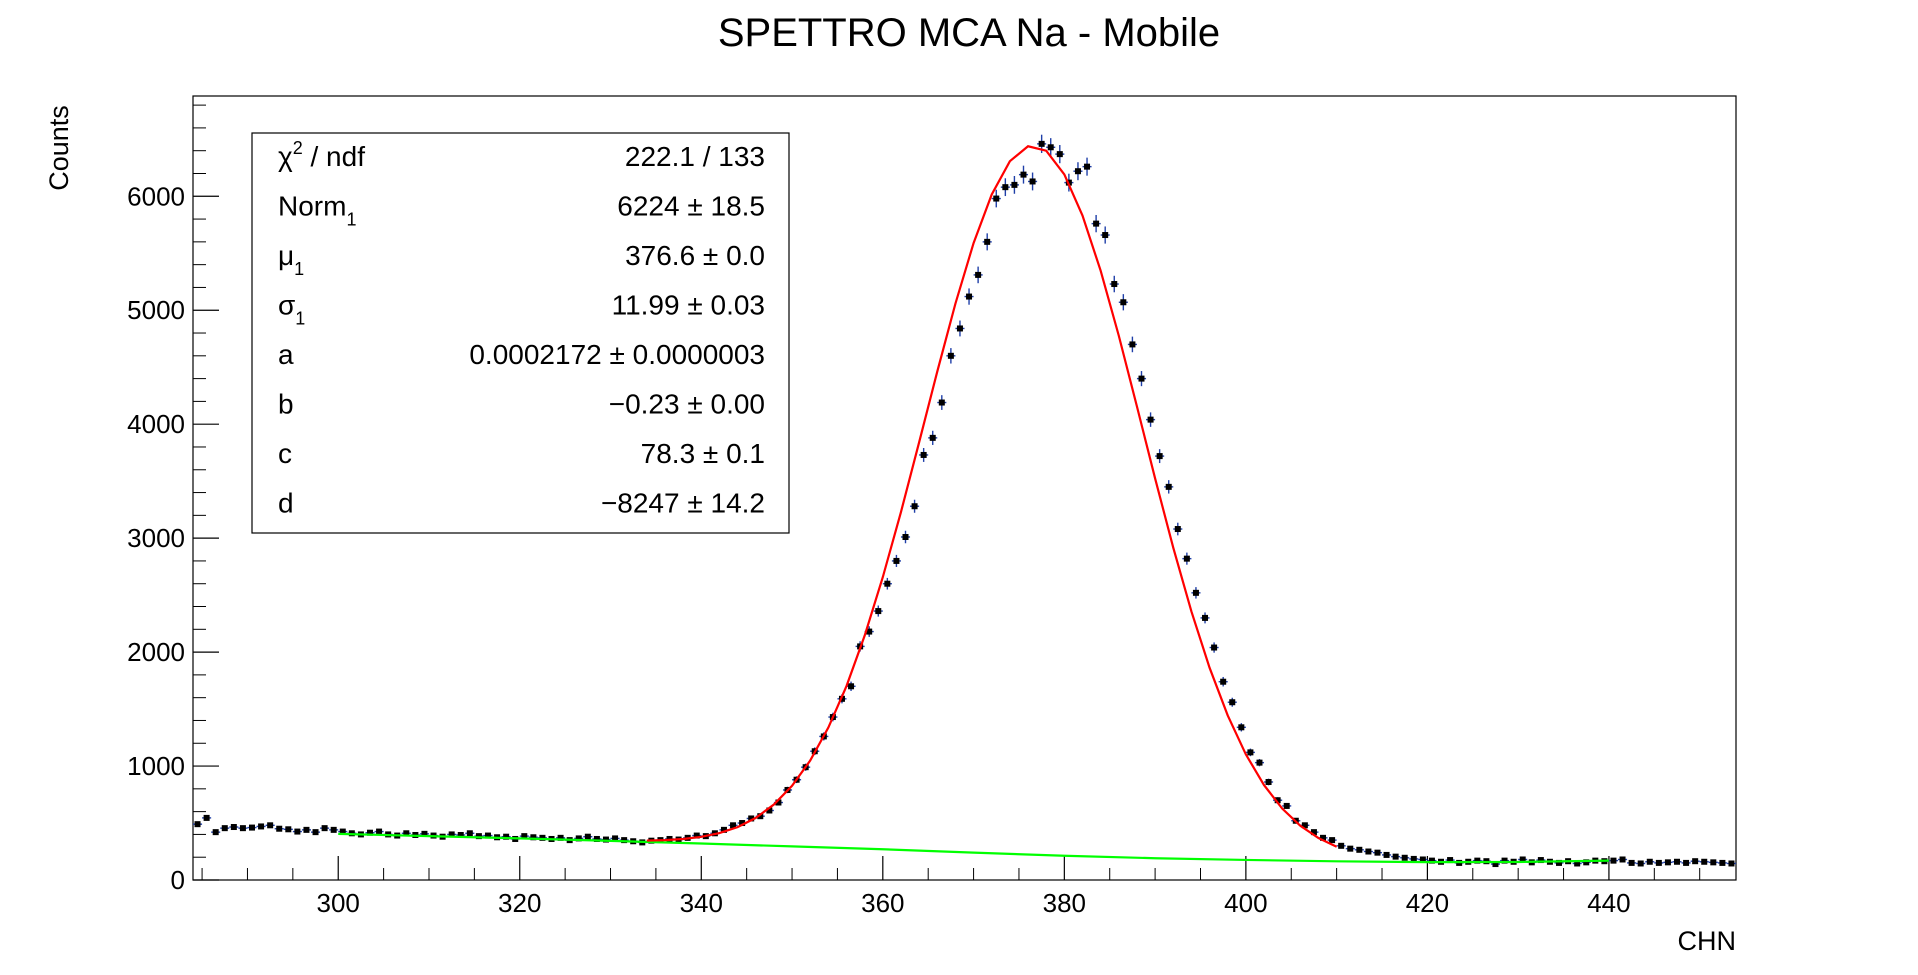 The width and height of the screenshot is (1918, 975). What do you see at coordinates (520, 333) in the screenshot?
I see `stats-box` at bounding box center [520, 333].